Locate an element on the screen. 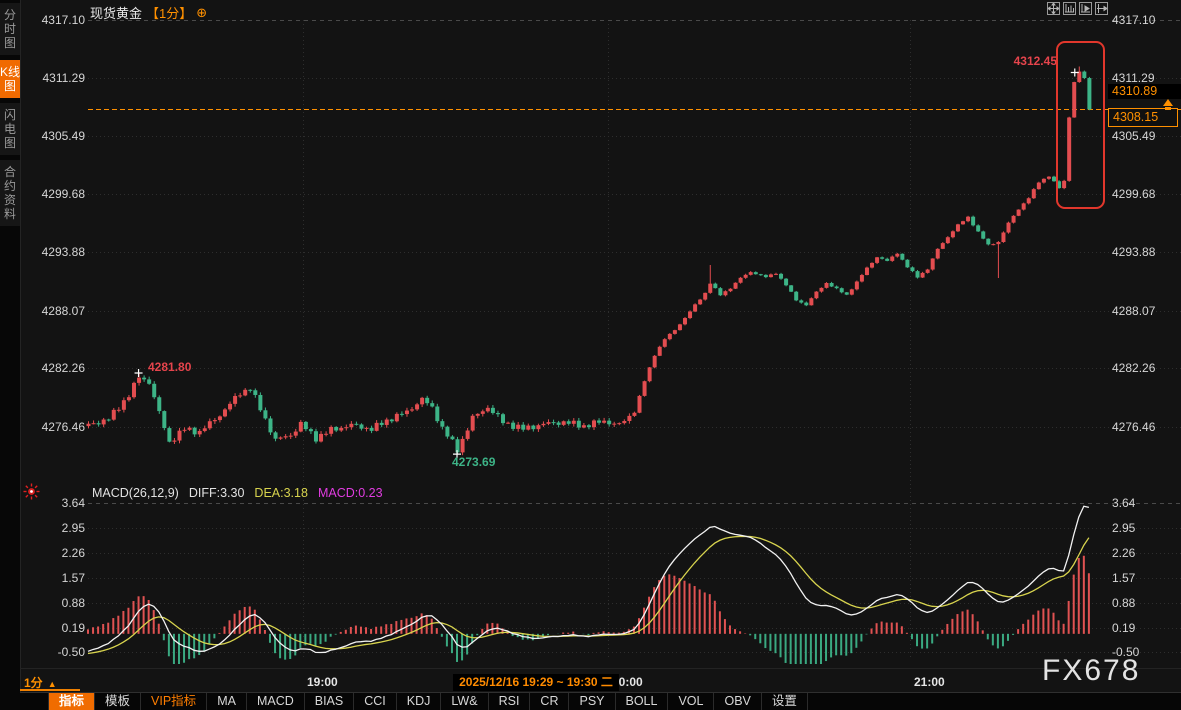 This screenshot has width=1181, height=710. axis-main-left-tick: 4293.88 is located at coordinates (63, 252).